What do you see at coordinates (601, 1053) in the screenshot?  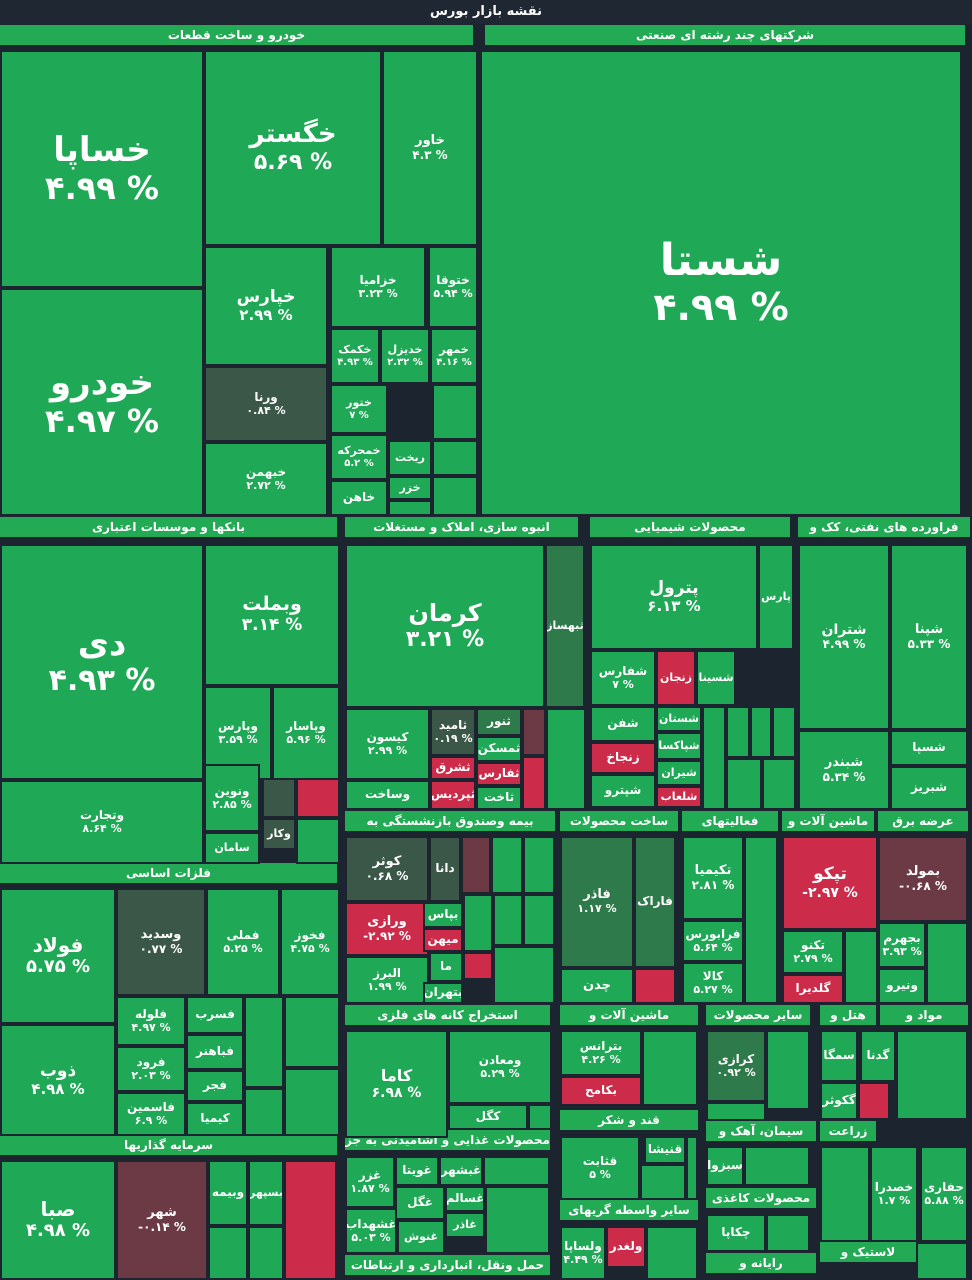 I see `stock-tile: بترانس ۴.۲۶ %` at bounding box center [601, 1053].